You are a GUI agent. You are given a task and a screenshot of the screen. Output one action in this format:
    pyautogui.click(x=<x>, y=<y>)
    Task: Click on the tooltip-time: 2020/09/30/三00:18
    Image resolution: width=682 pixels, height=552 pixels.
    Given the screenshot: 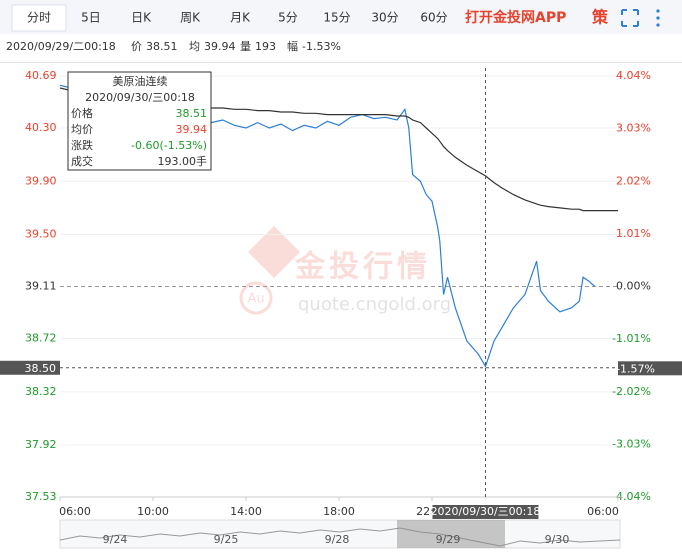 What is the action you would take?
    pyautogui.click(x=140, y=97)
    